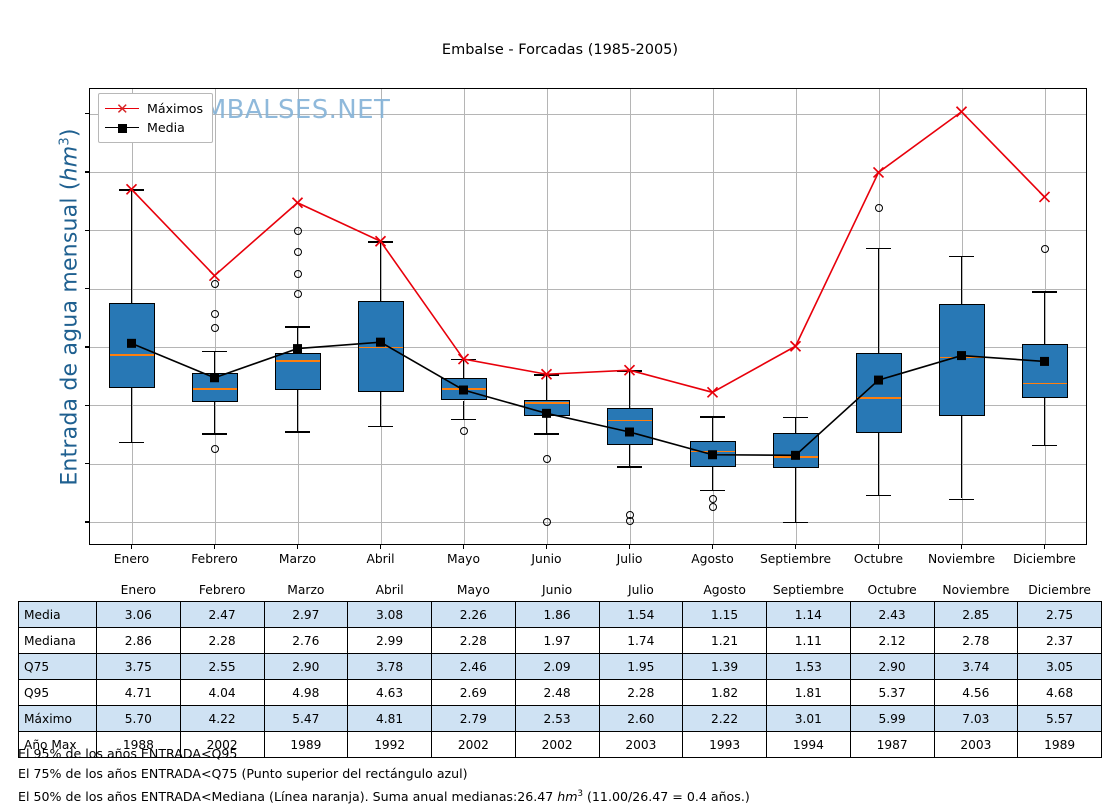  Describe the element at coordinates (138, 666) in the screenshot. I see `table-cell: 3.75` at that location.